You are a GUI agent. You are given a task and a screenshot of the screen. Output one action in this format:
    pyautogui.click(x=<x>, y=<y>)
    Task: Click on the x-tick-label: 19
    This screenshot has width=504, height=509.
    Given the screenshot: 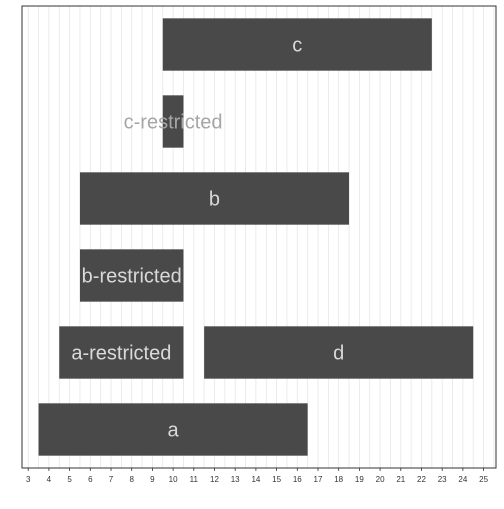 What is the action you would take?
    pyautogui.click(x=359, y=479)
    